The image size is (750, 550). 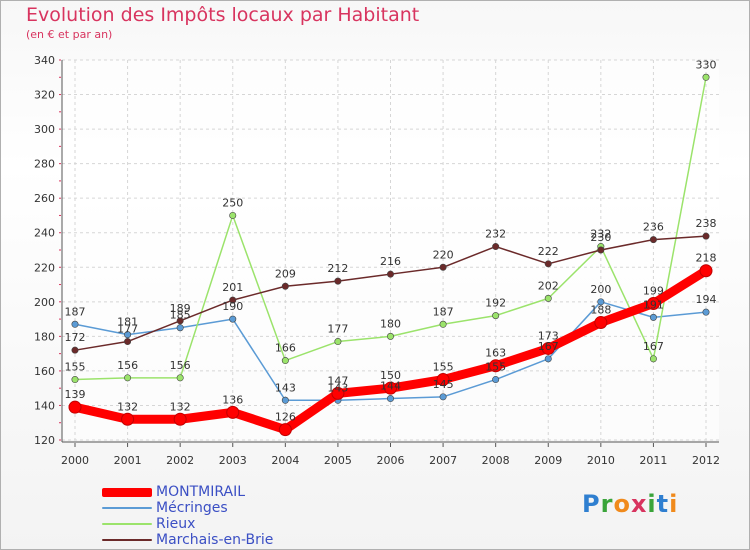 I want to click on data-label-marchais-en-brie: 238, so click(x=706, y=223).